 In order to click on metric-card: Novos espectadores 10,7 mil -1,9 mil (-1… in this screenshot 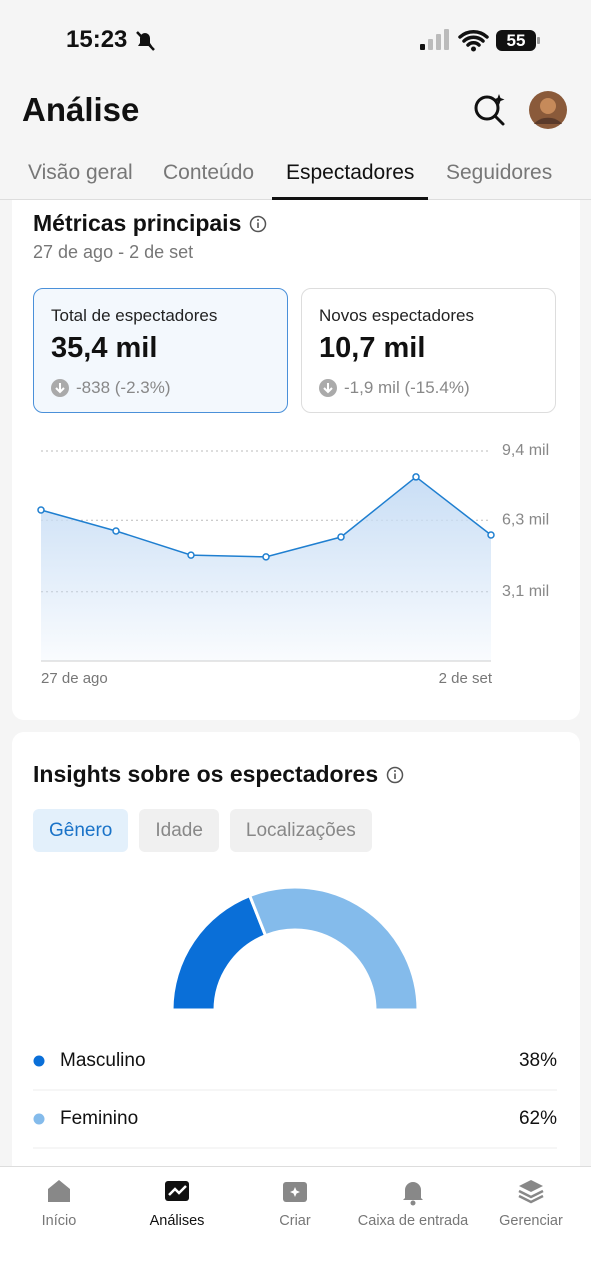, I will do `click(428, 350)`.